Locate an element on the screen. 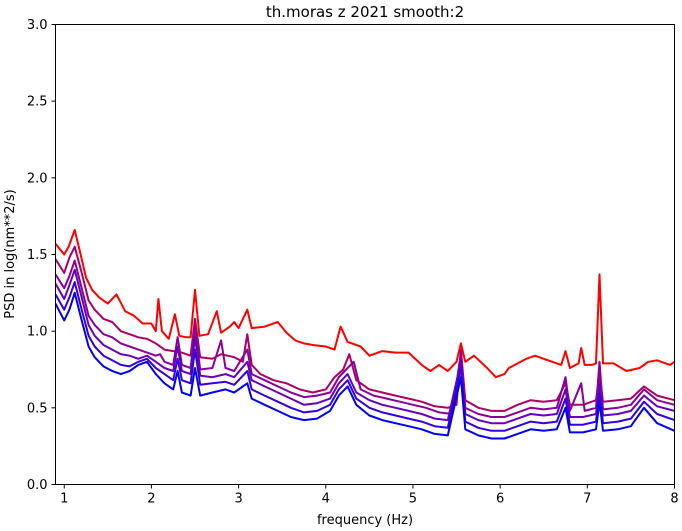 The width and height of the screenshot is (682, 531). x-tick-label: 3 is located at coordinates (238, 499).